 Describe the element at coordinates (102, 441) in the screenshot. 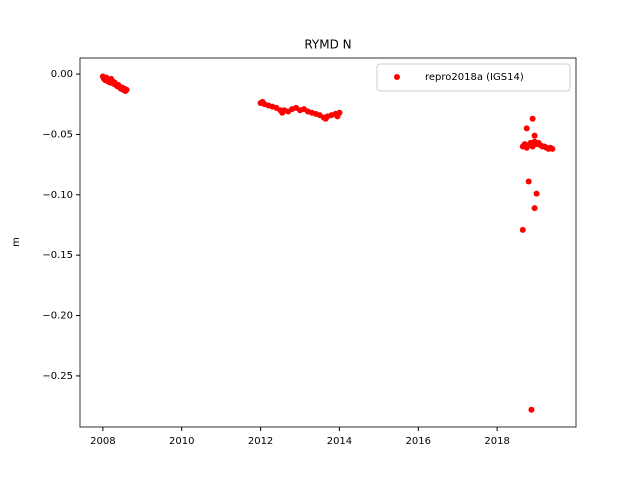

I see `x-tick-label: 2008` at that location.